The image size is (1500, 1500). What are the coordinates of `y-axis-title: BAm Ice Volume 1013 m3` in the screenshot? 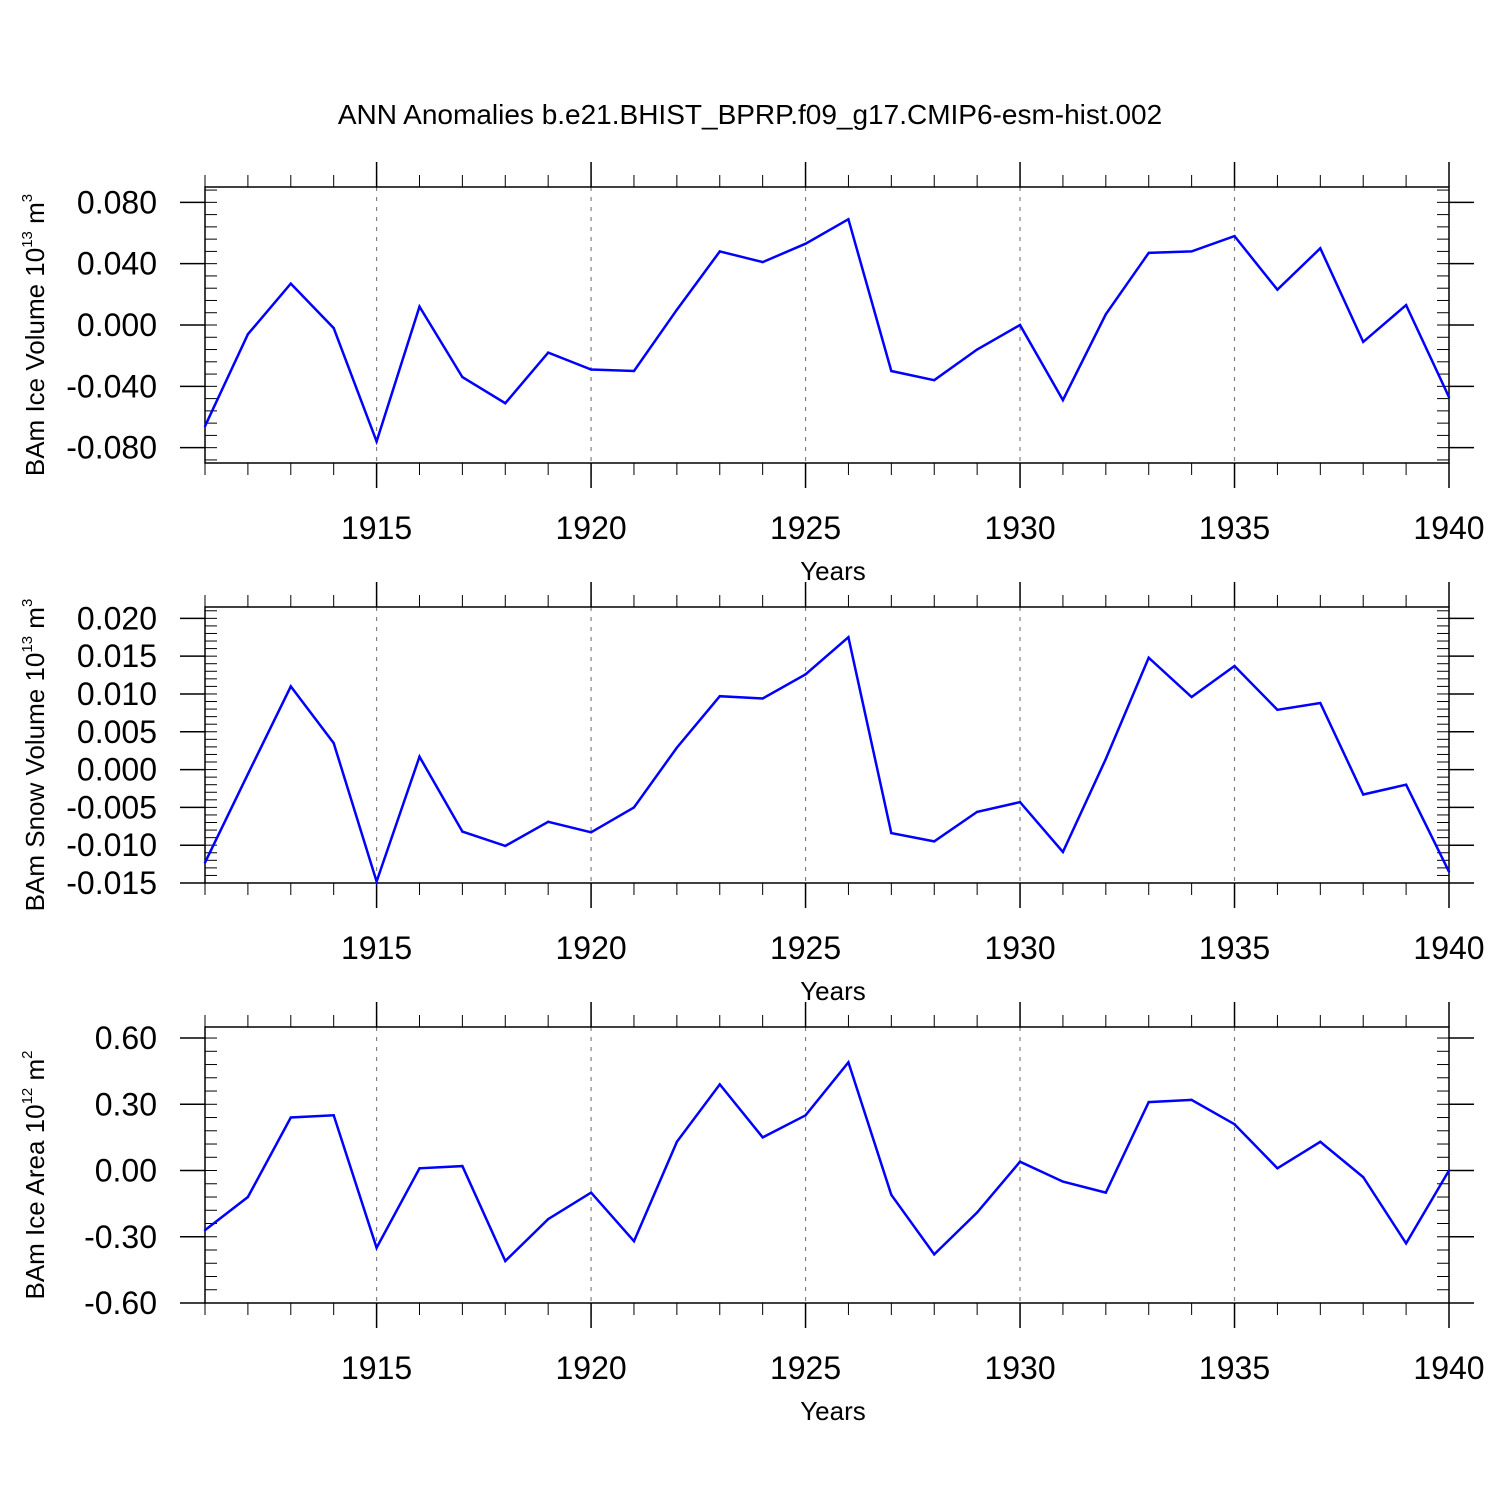 It's located at (34, 335).